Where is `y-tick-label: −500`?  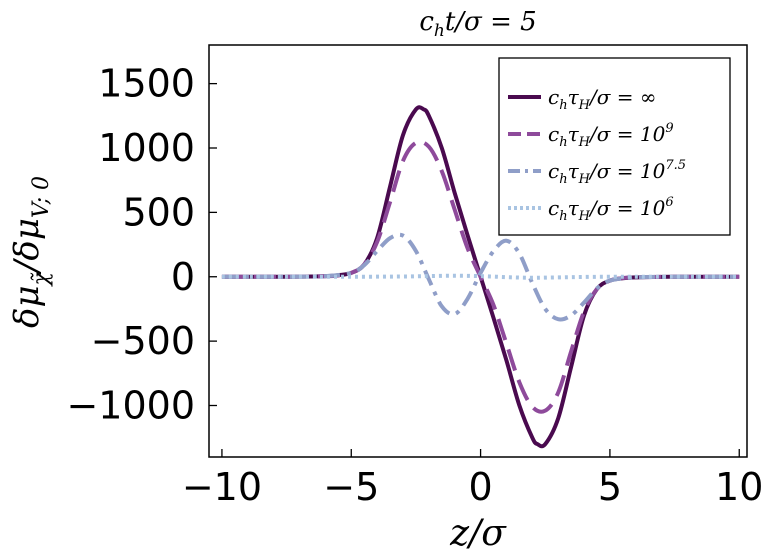
y-tick-label: −500 is located at coordinates (143, 341).